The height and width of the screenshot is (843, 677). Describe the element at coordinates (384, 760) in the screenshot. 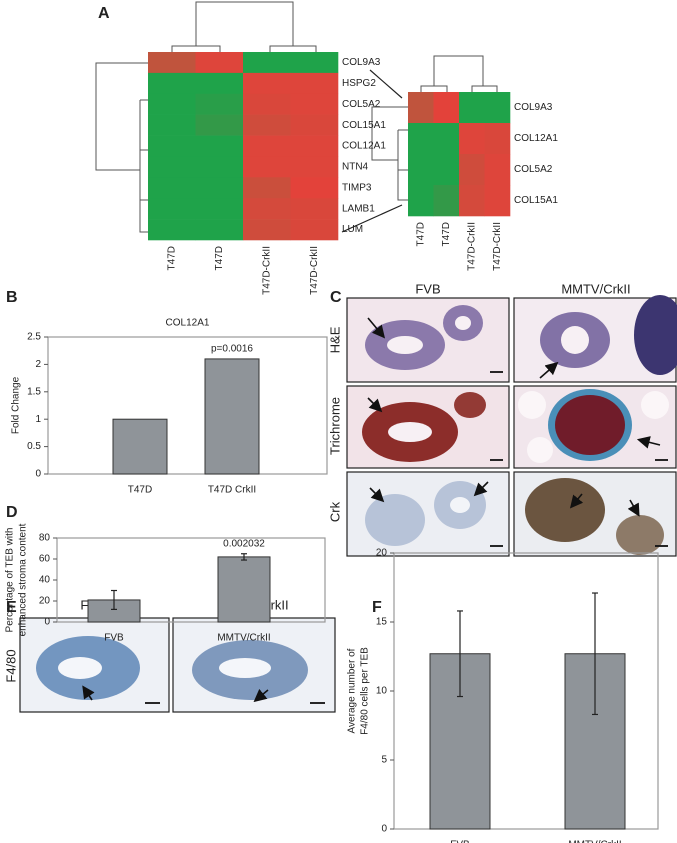

I see `y-tick-label: 5` at that location.